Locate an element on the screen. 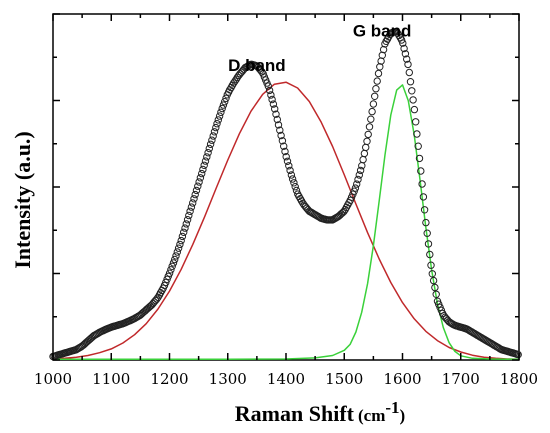  y-axis-label: Intensity (a.u.) is located at coordinates (22, 200).